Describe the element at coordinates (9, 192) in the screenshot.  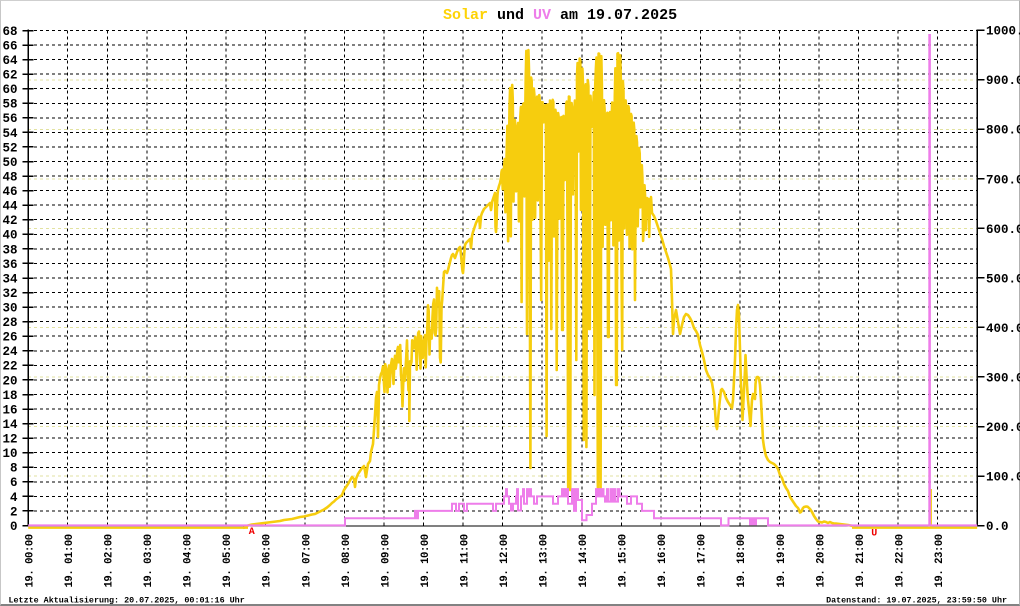
I see `svg-text: 46` at that location.